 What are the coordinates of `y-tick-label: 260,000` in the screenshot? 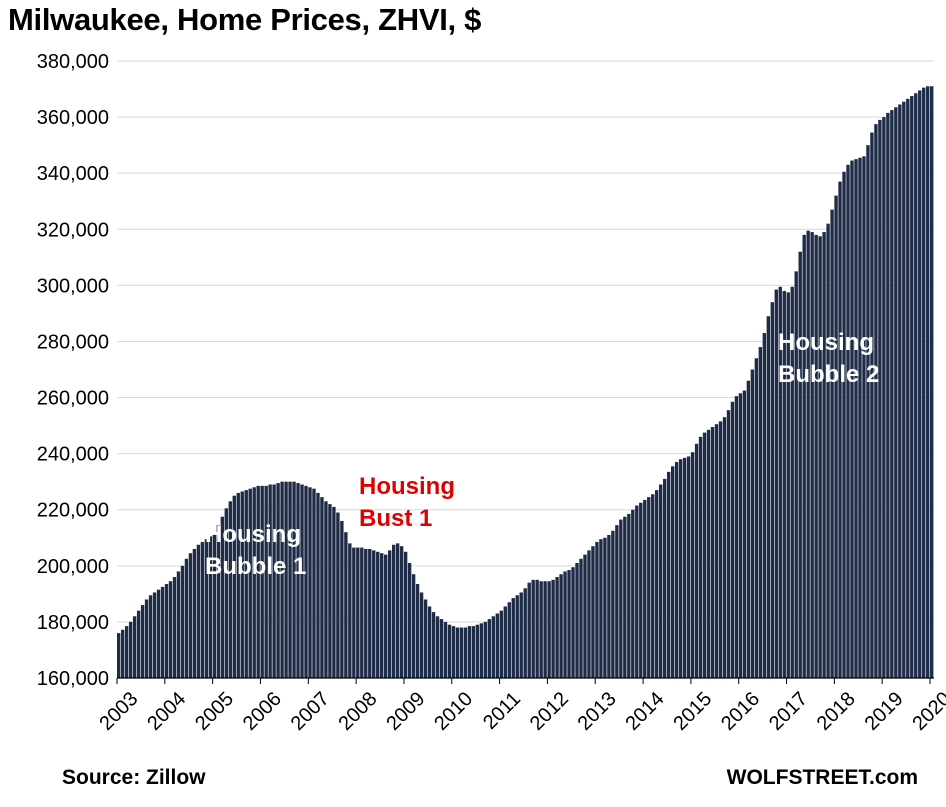 It's located at (73, 399).